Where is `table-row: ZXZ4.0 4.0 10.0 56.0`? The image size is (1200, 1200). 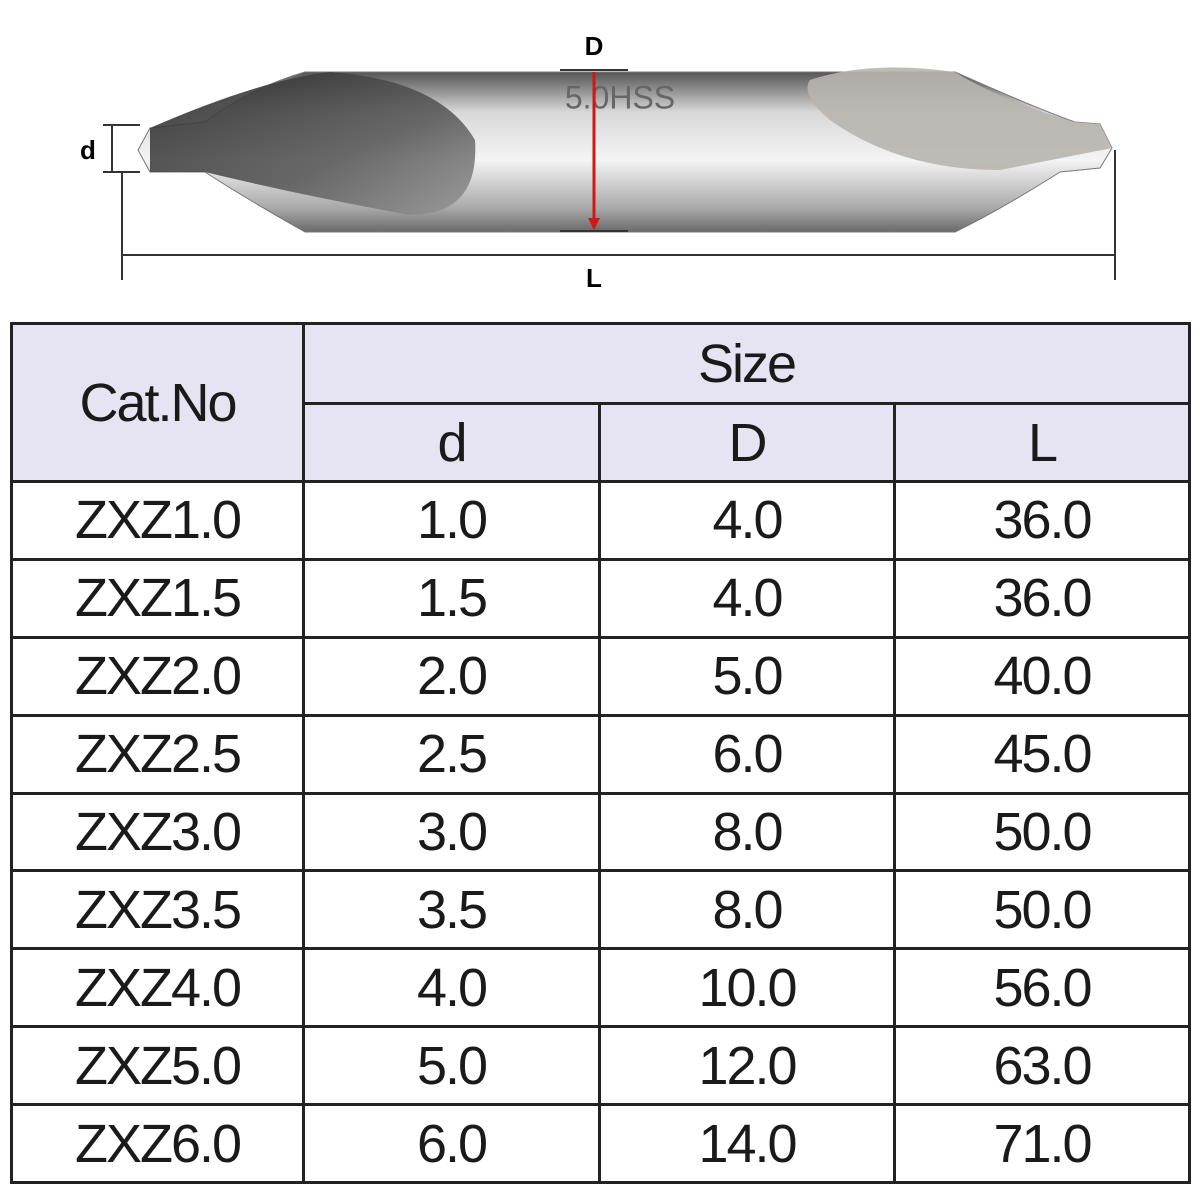 table-row: ZXZ4.0 4.0 10.0 56.0 is located at coordinates (601, 988).